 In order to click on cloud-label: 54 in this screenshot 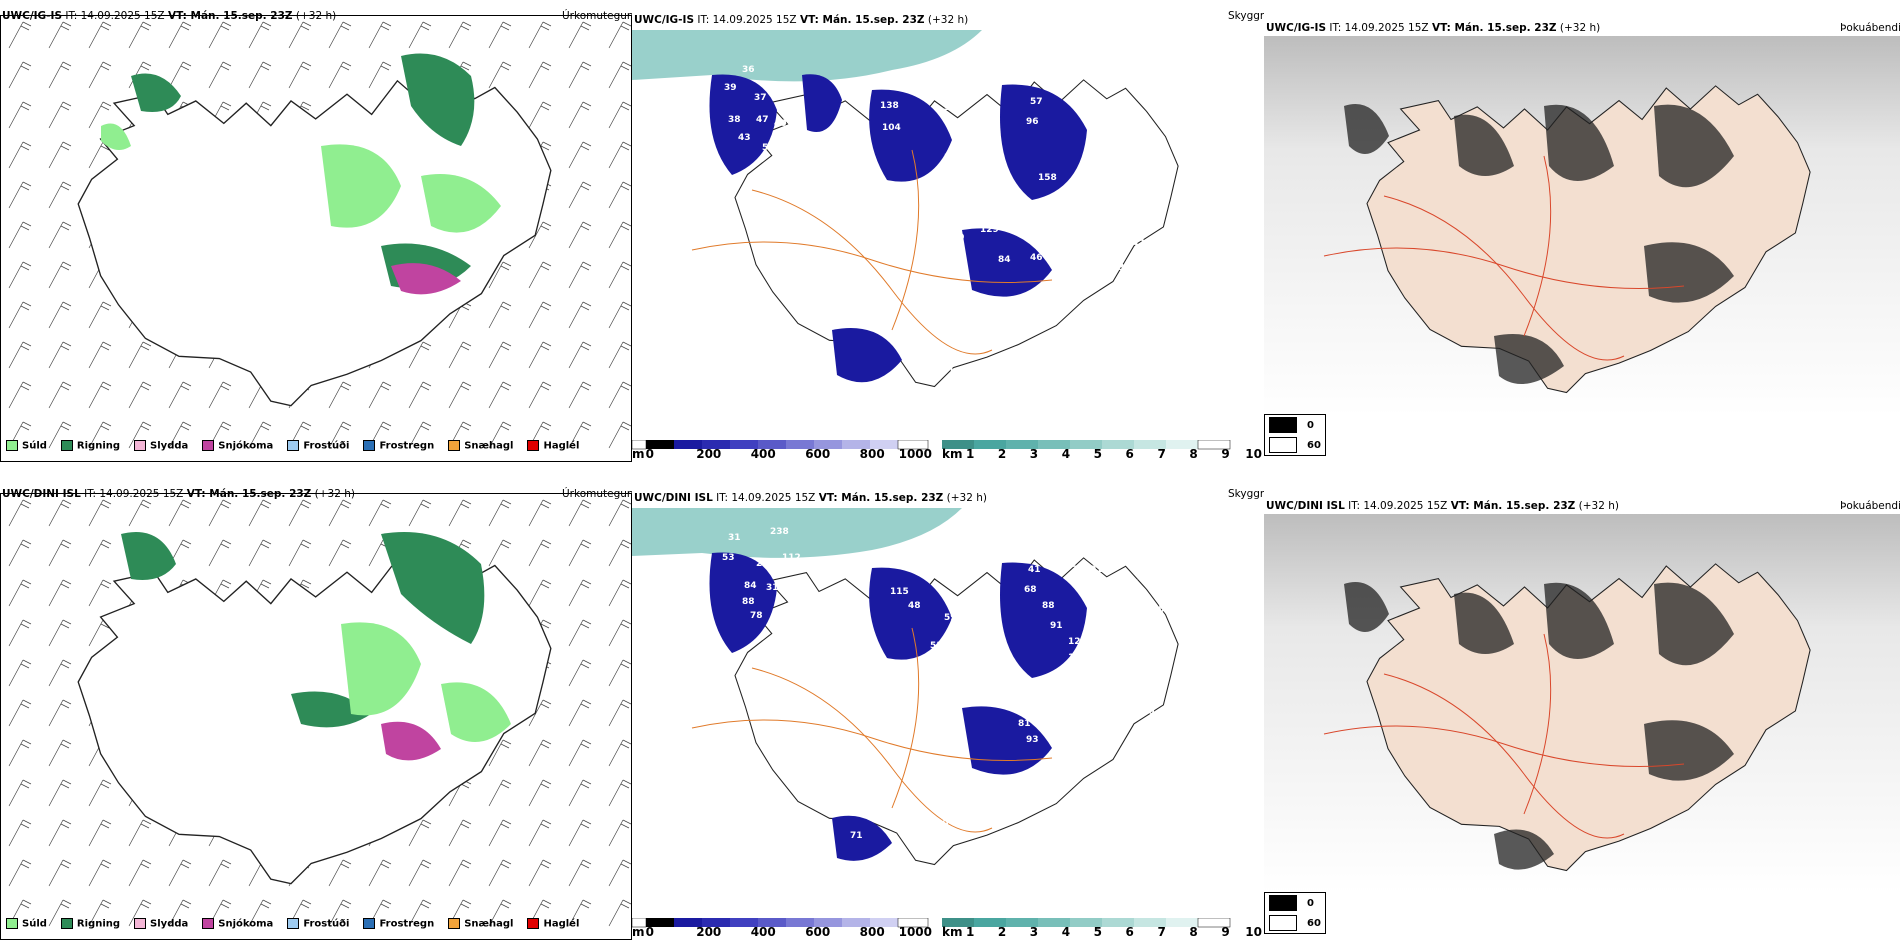, I will do `click(768, 148)`.